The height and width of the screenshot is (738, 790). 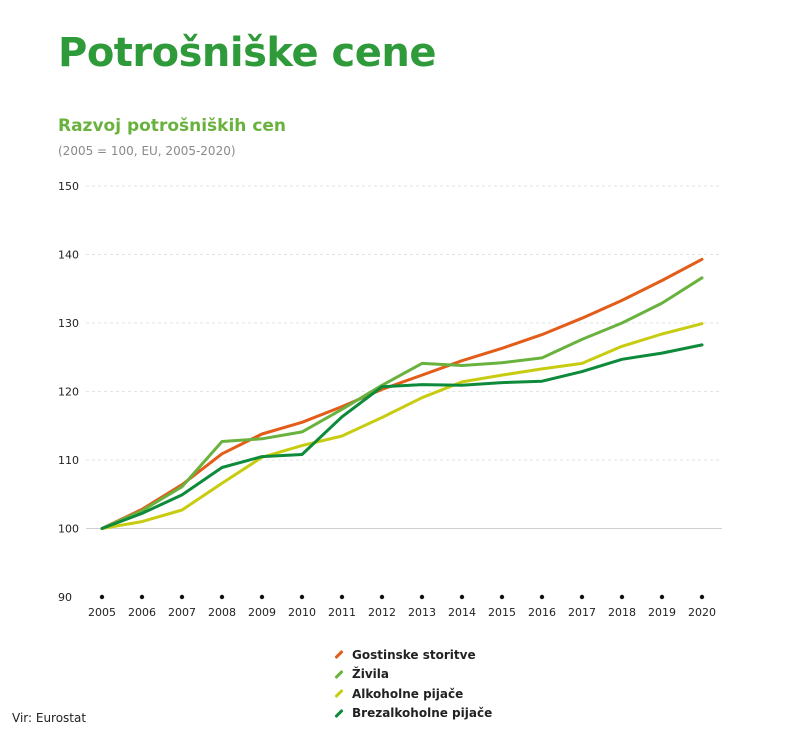 I want to click on x-tick-label: 2019, so click(x=662, y=612).